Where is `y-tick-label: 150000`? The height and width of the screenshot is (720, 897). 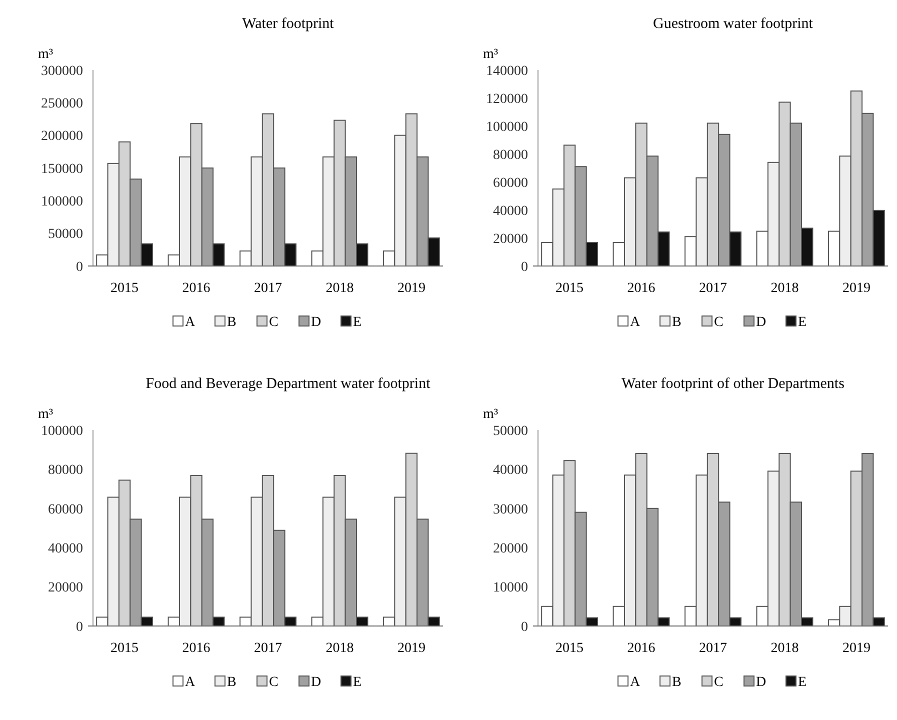 y-tick-label: 150000 is located at coordinates (62, 169).